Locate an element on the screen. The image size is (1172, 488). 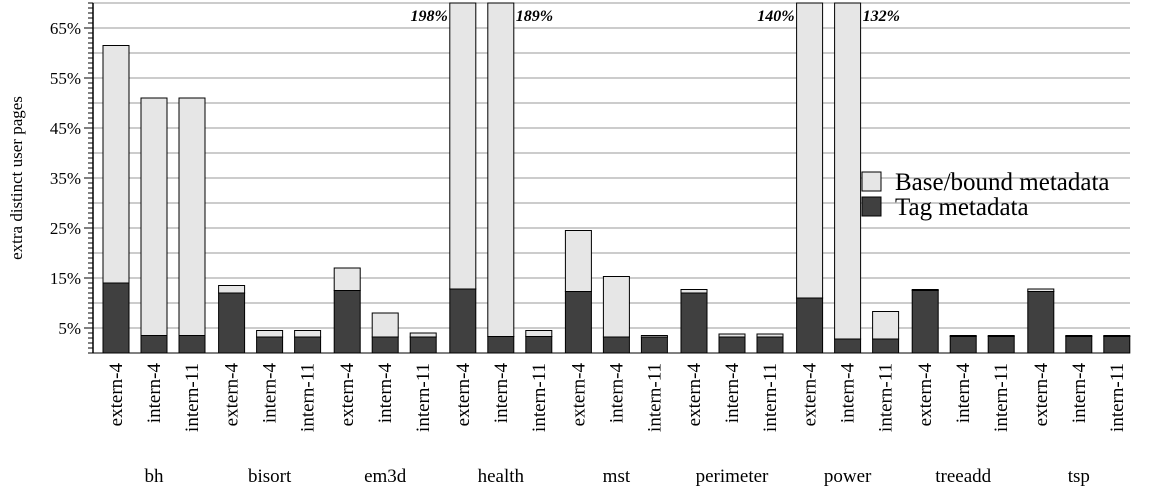
y-tick-label: 45% is located at coordinates (65, 128).